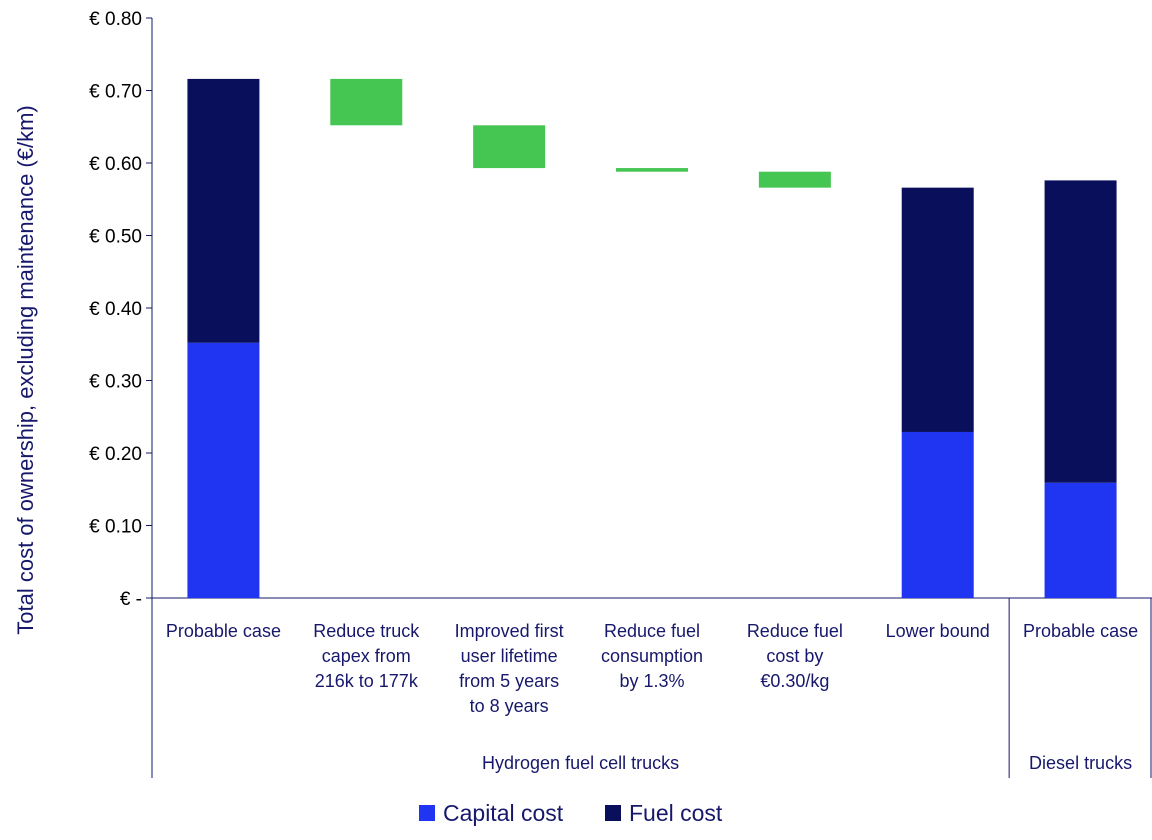  Describe the element at coordinates (115, 237) in the screenshot. I see `y-tick-label: € 0.50` at that location.